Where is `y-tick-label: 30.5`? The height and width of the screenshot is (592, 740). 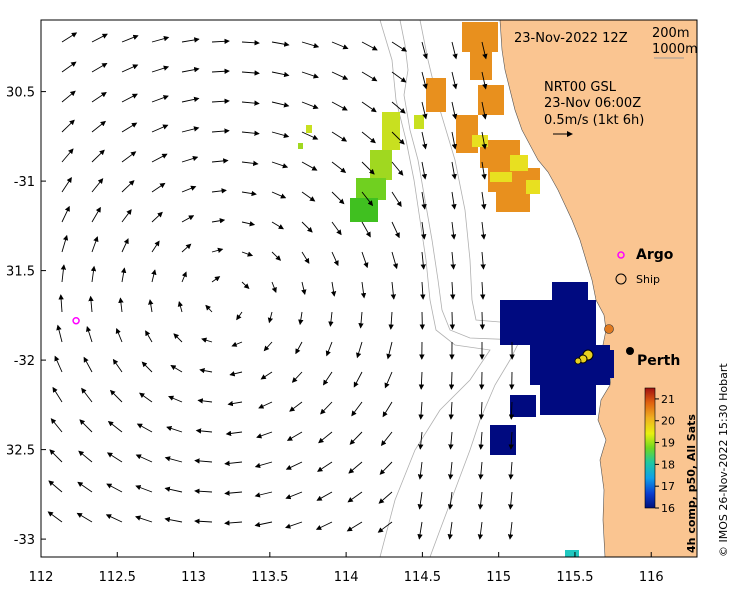
y-tick-label: 30.5 is located at coordinates (20, 93).